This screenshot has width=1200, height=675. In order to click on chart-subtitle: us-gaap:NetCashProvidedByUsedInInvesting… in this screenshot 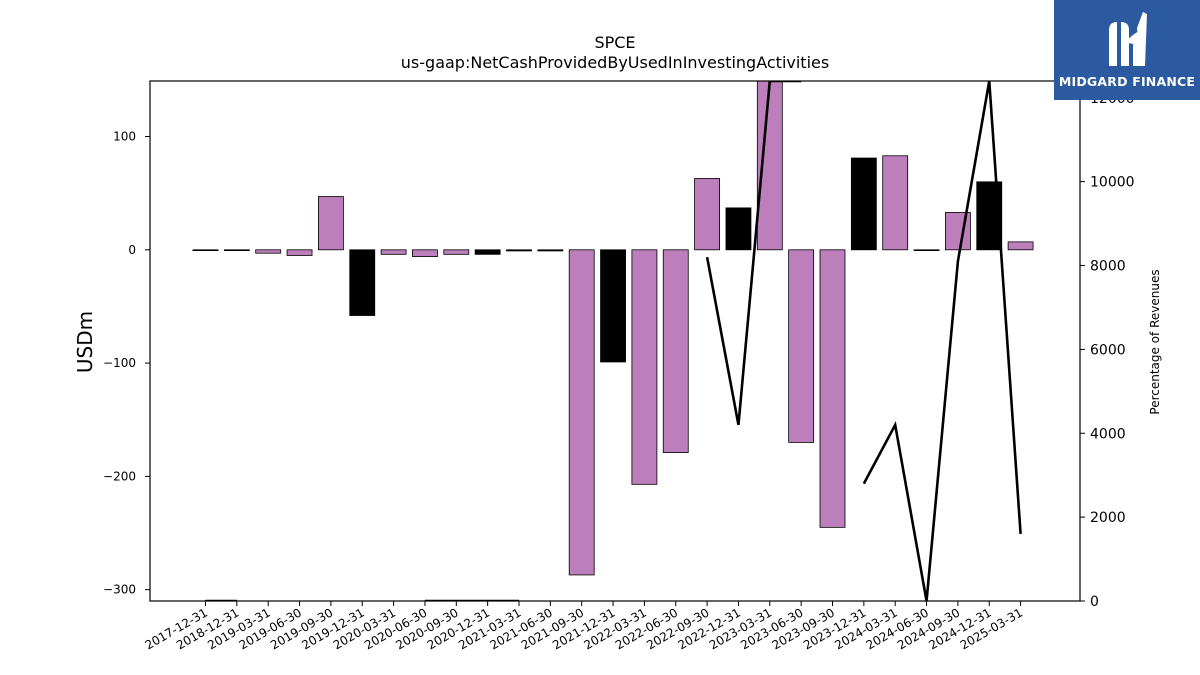, I will do `click(615, 62)`.